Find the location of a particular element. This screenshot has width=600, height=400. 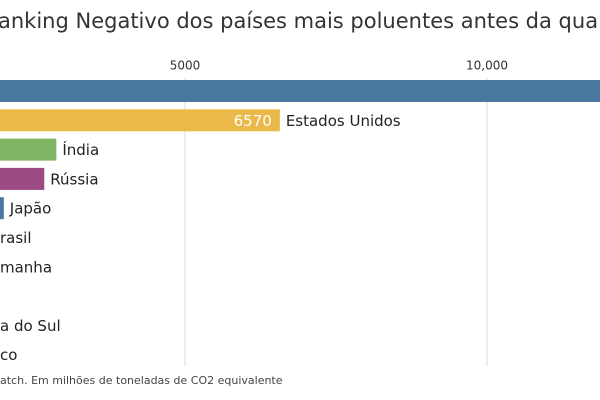

value-label: 6570 is located at coordinates (253, 121).